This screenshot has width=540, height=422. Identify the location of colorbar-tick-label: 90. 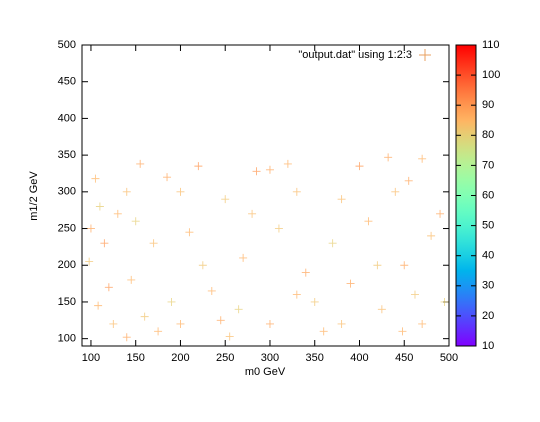
(488, 105).